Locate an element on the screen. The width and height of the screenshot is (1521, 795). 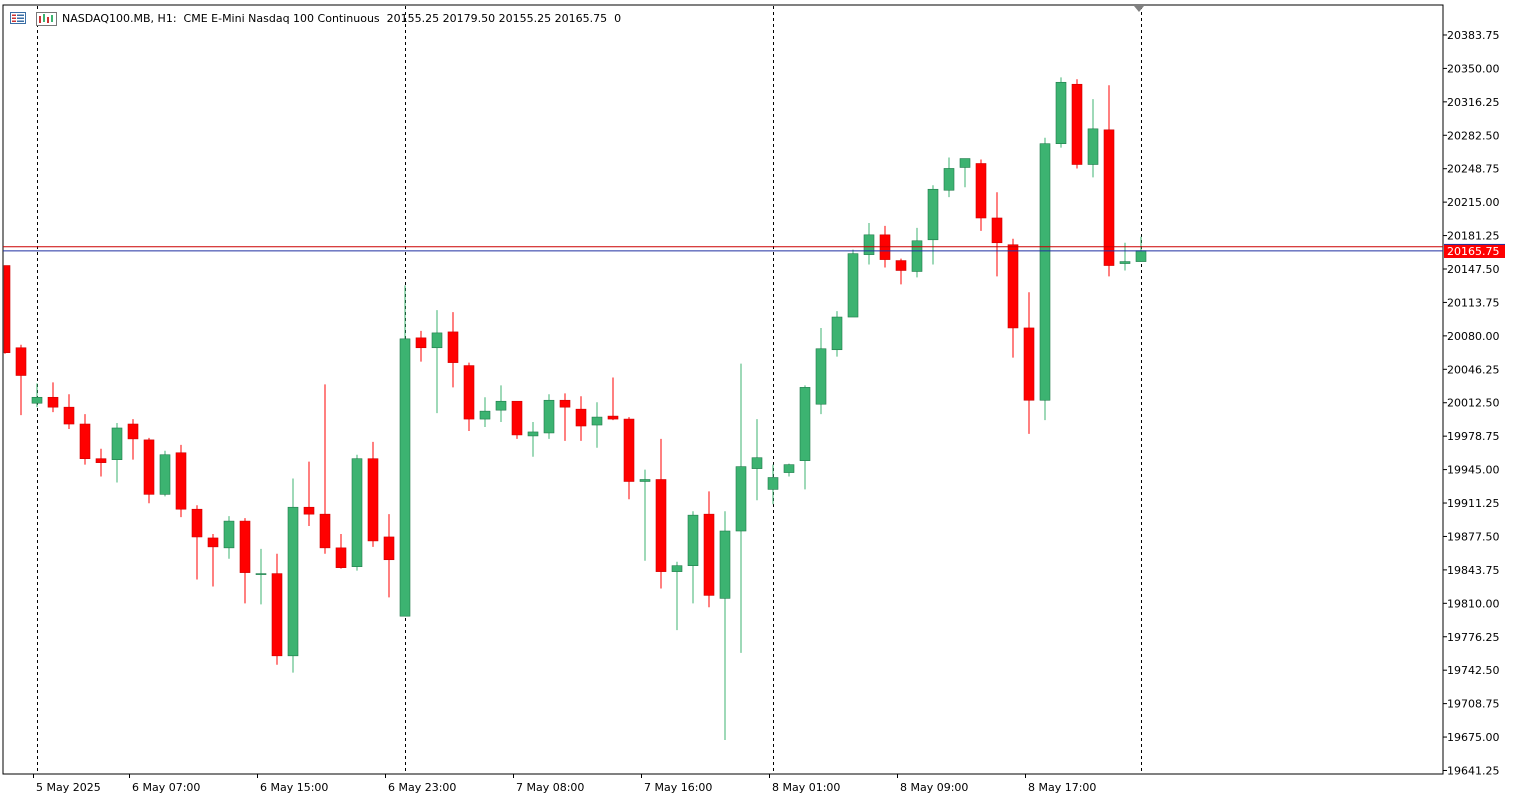
ohlc-values: 20155.25 20179.50 20155.25 20165.75 is located at coordinates (497, 18).